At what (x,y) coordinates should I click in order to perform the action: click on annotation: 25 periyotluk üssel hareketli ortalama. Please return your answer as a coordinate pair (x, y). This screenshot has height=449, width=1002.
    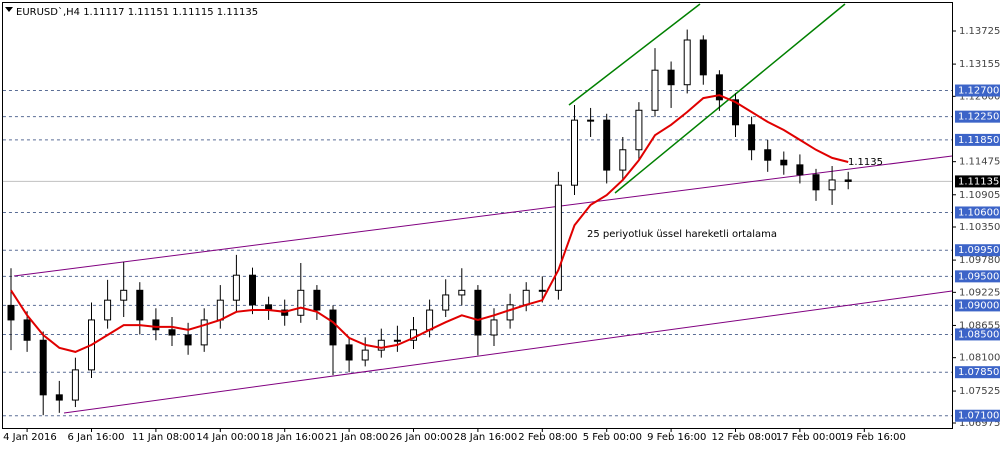
    Looking at the image, I should click on (682, 234).